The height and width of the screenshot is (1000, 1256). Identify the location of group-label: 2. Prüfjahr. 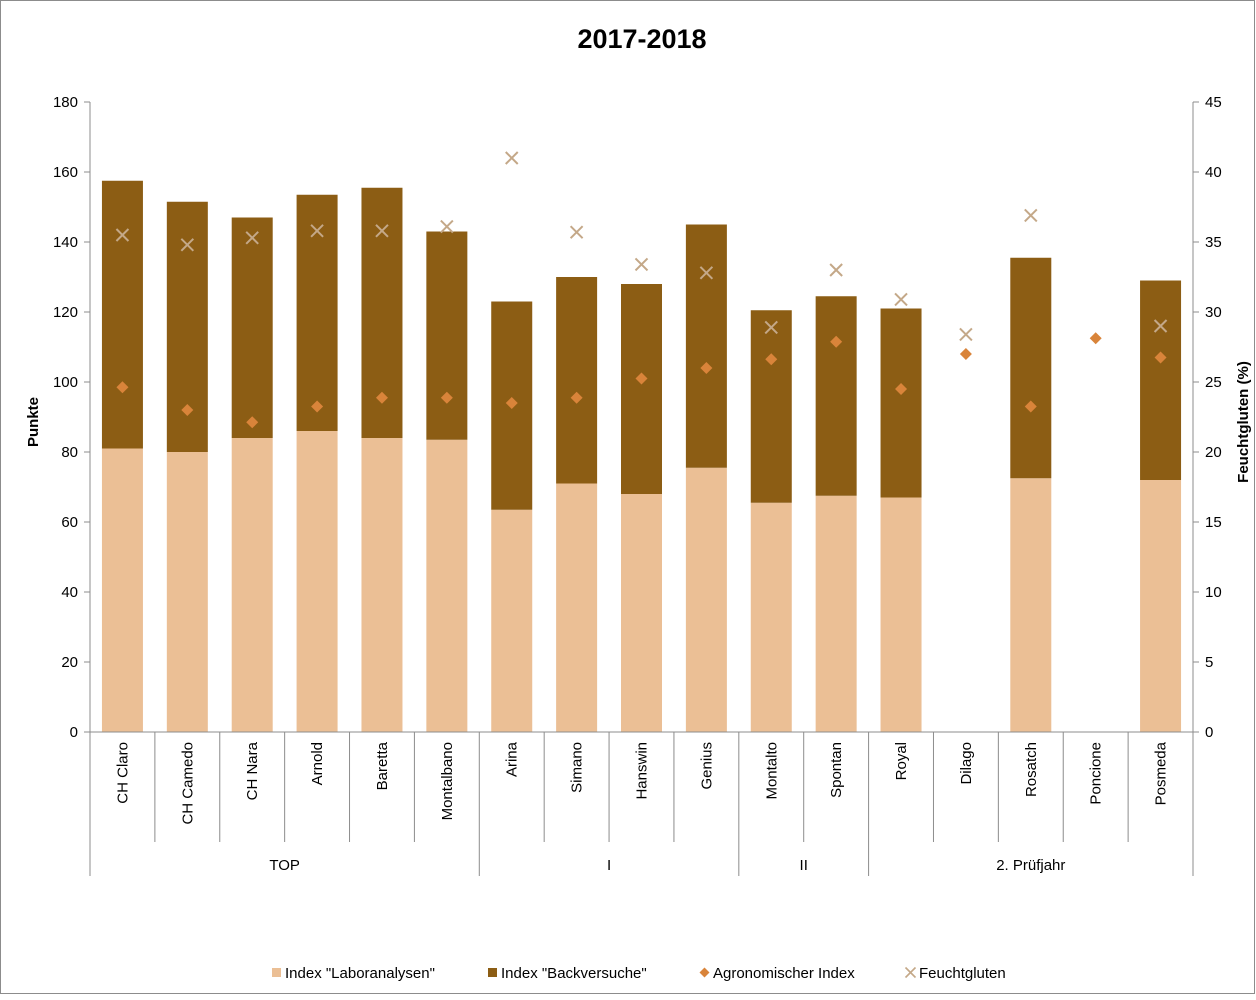
(1030, 865).